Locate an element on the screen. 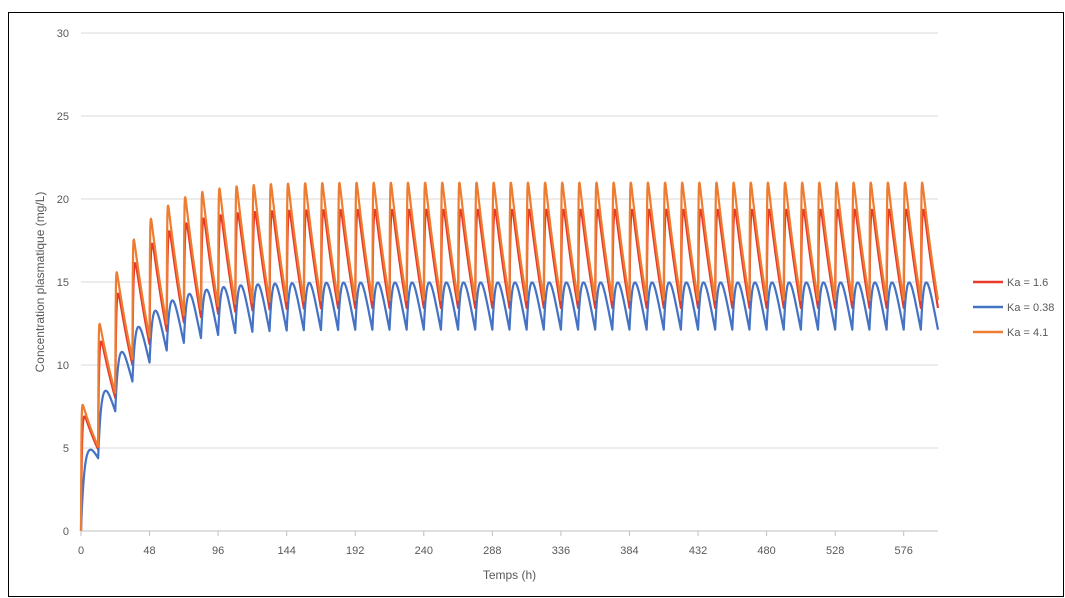 The width and height of the screenshot is (1065, 598). x-tick-labels: 0 48 96 144 192 240 288 336 384 432 480 528 576 is located at coordinates (495, 544).